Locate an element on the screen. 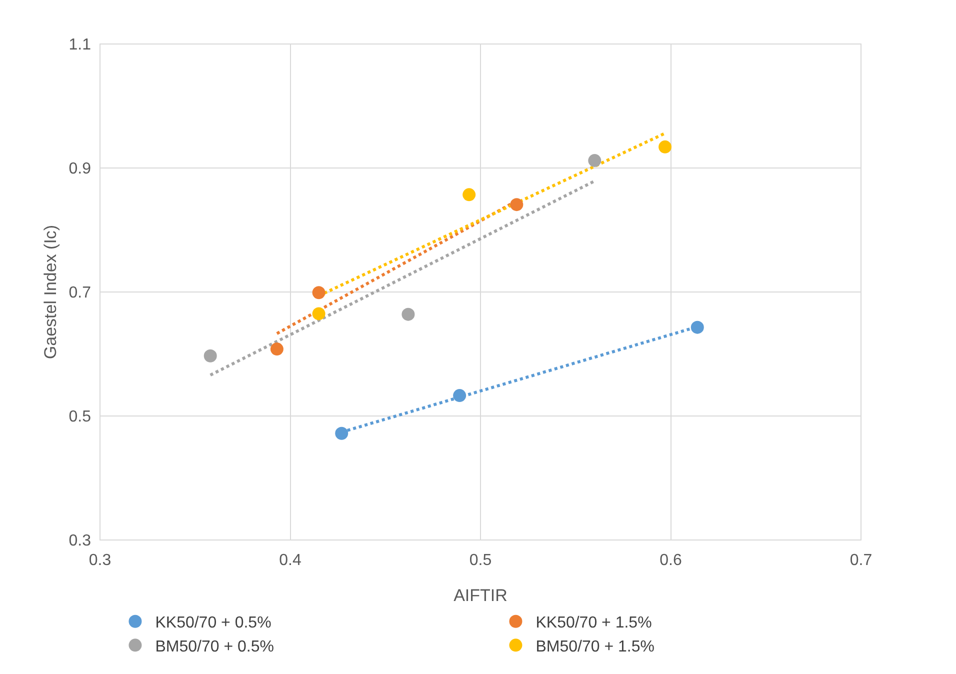 This screenshot has height=674, width=956. x-axis-title: AIFTIR is located at coordinates (481, 595).